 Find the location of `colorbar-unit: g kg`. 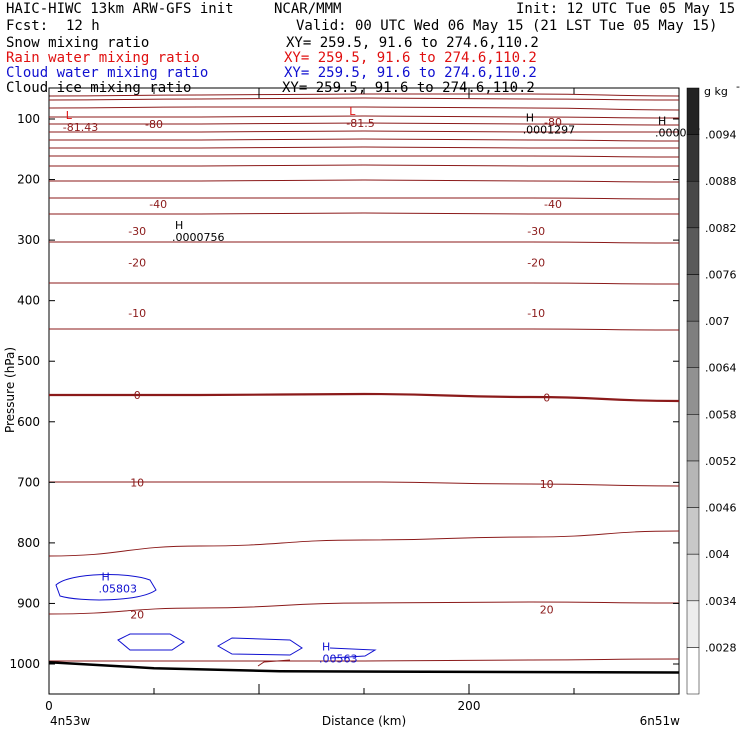

colorbar-unit: g kg is located at coordinates (716, 91).